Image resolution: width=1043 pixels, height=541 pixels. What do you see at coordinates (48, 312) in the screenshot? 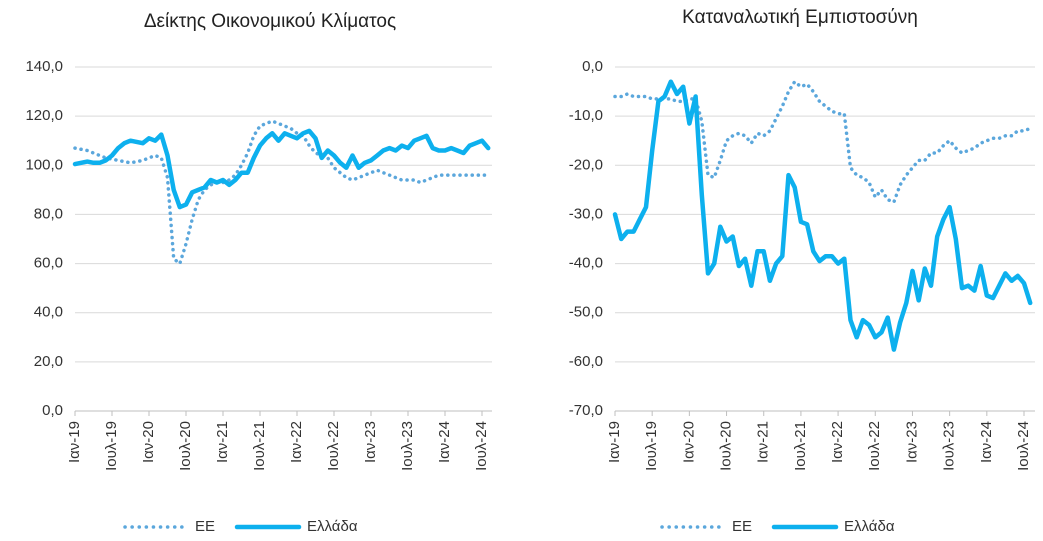
I see `y-tick-label: 40,0` at bounding box center [48, 312].